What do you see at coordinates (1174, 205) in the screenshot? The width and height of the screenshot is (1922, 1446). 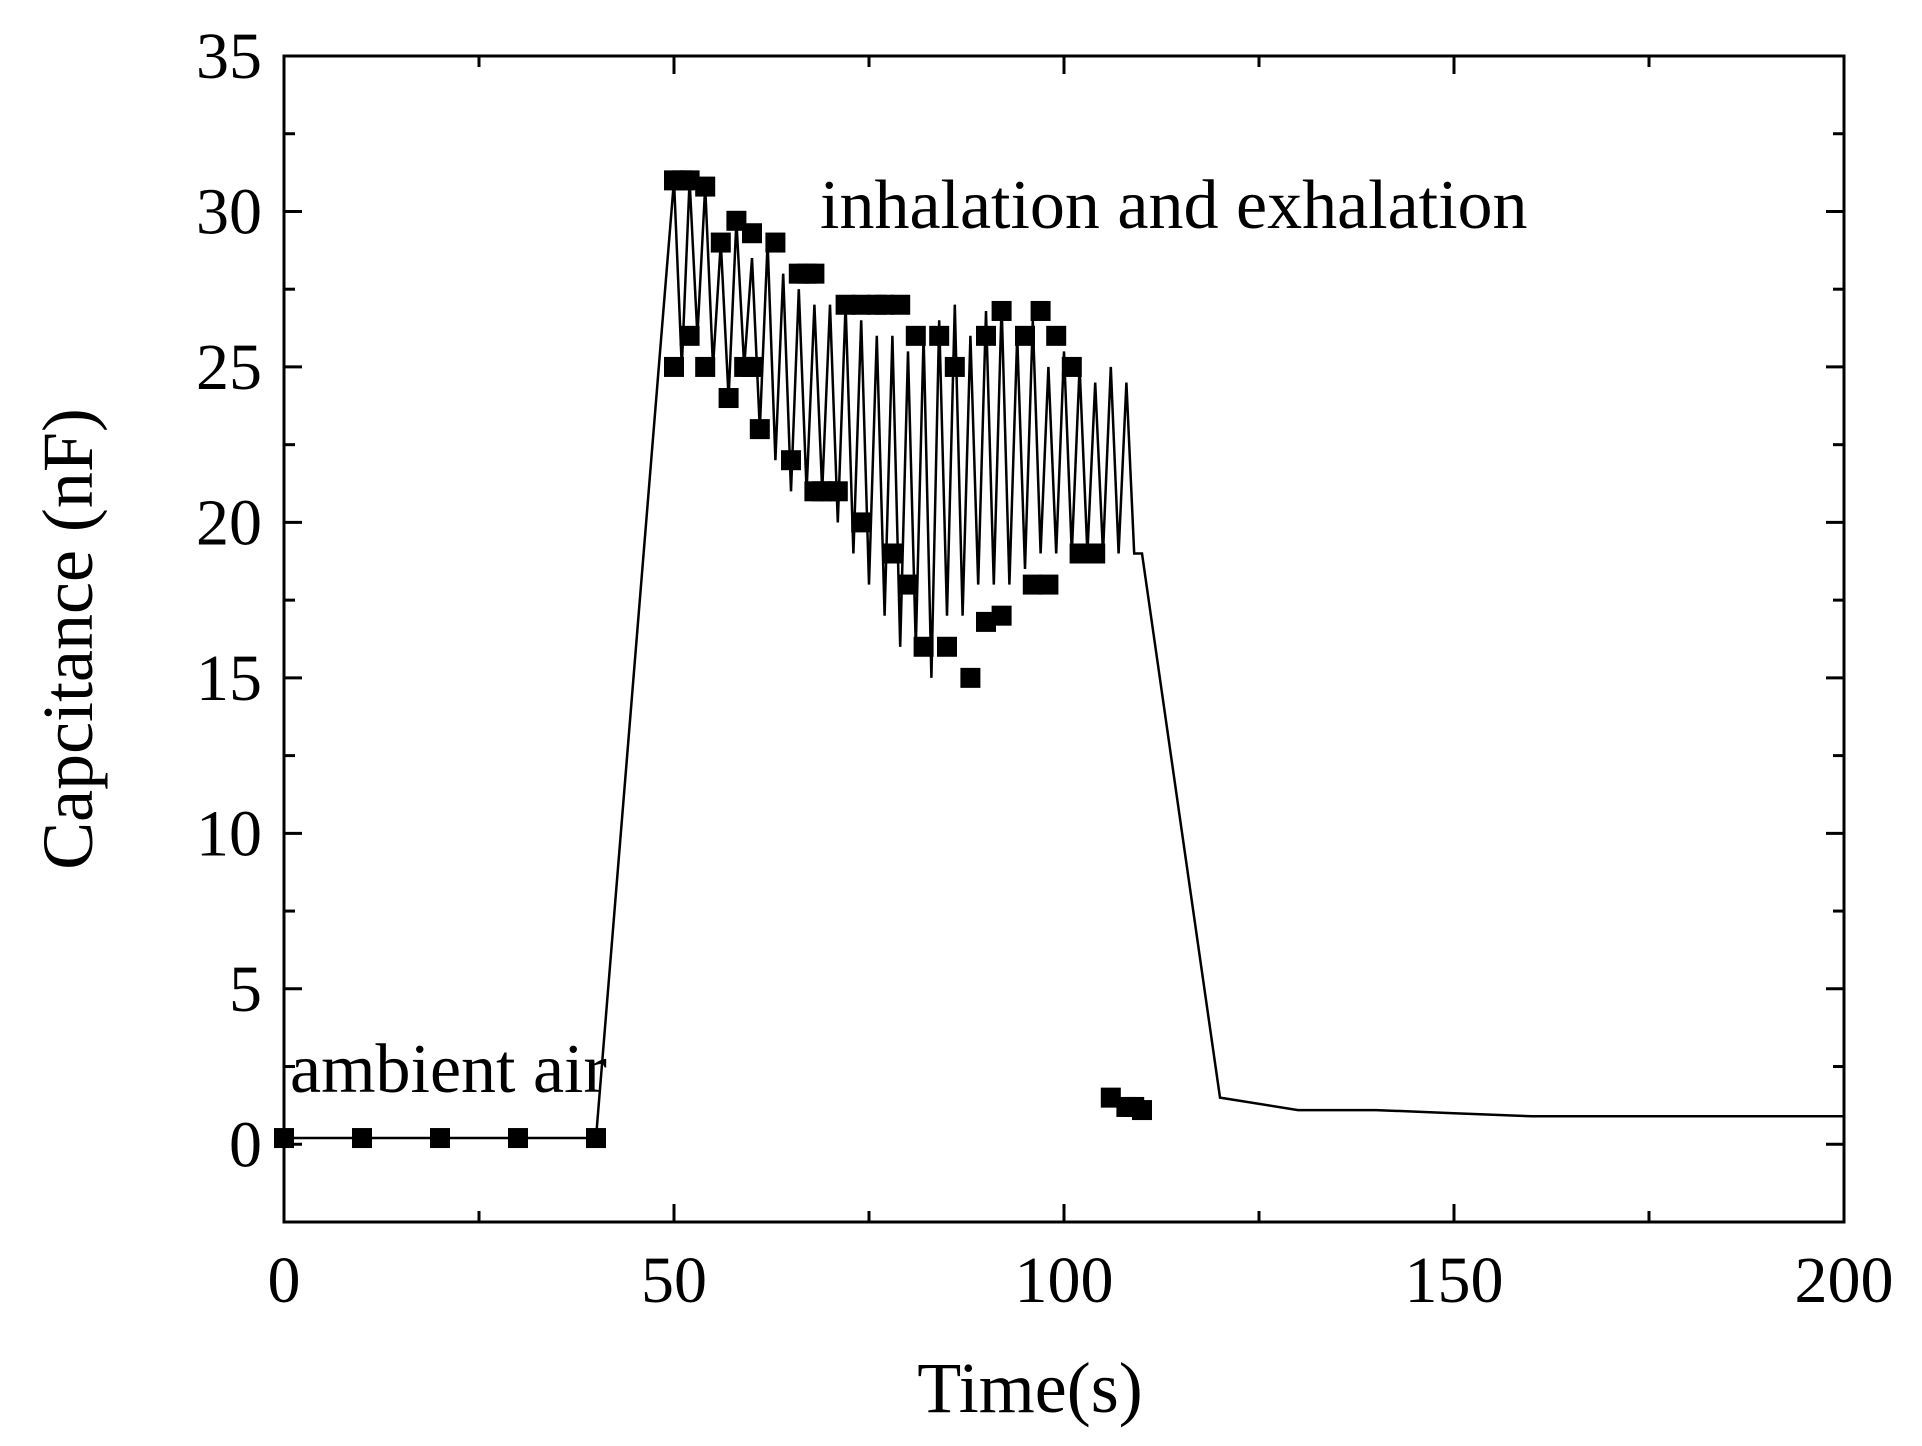 I see `annotation-inhalation-exhalation: inhalation and exhalation` at bounding box center [1174, 205].